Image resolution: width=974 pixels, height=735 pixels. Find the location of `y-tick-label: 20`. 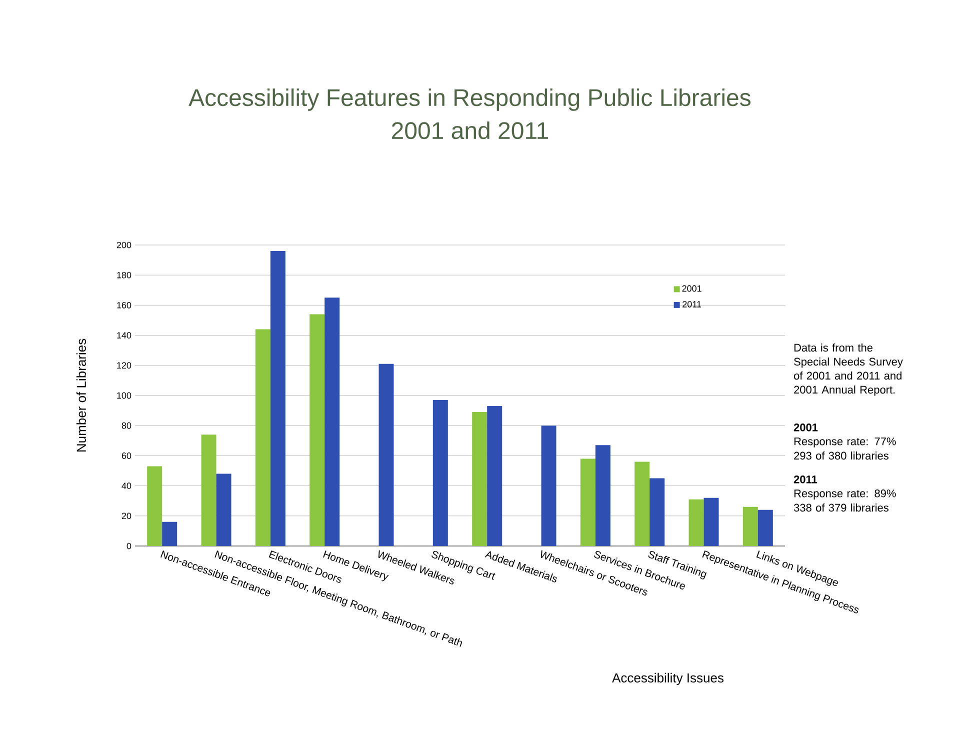

y-tick-label: 20 is located at coordinates (127, 516).